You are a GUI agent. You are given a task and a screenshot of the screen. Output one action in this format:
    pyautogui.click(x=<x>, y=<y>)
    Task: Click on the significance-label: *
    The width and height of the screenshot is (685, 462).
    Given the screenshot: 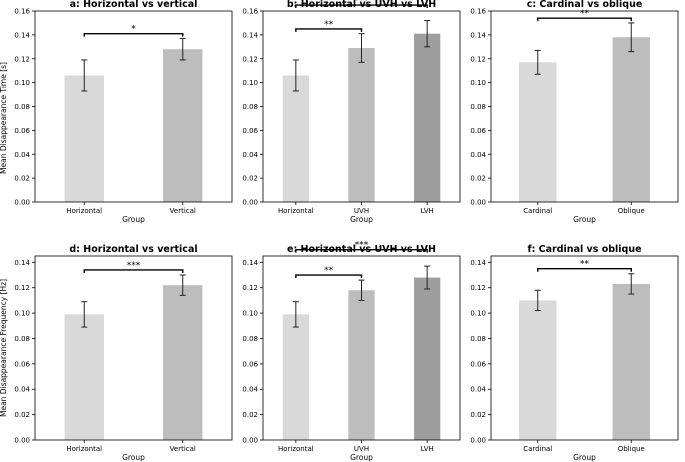 What is the action you would take?
    pyautogui.click(x=133, y=30)
    